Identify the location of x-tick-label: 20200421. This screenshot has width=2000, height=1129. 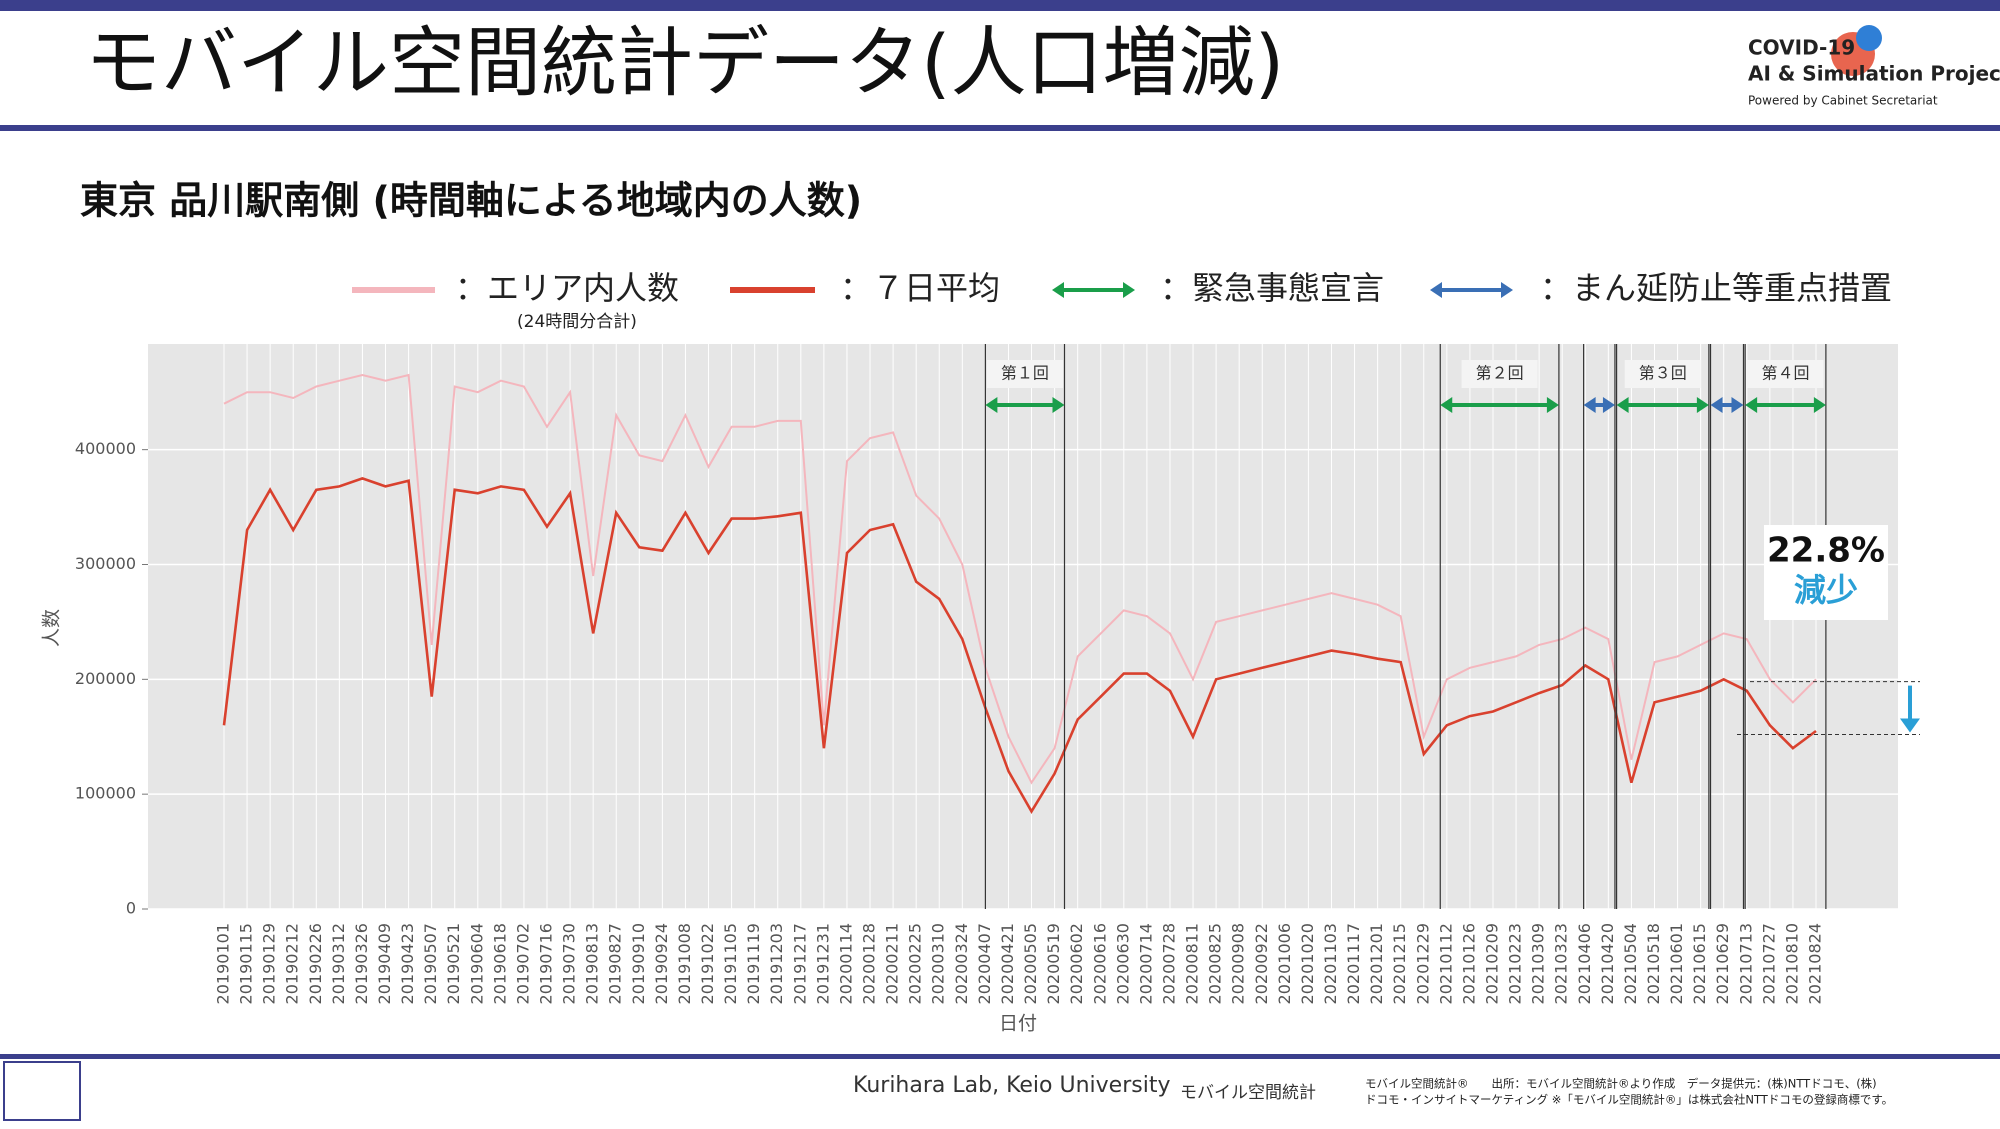
(1007, 963).